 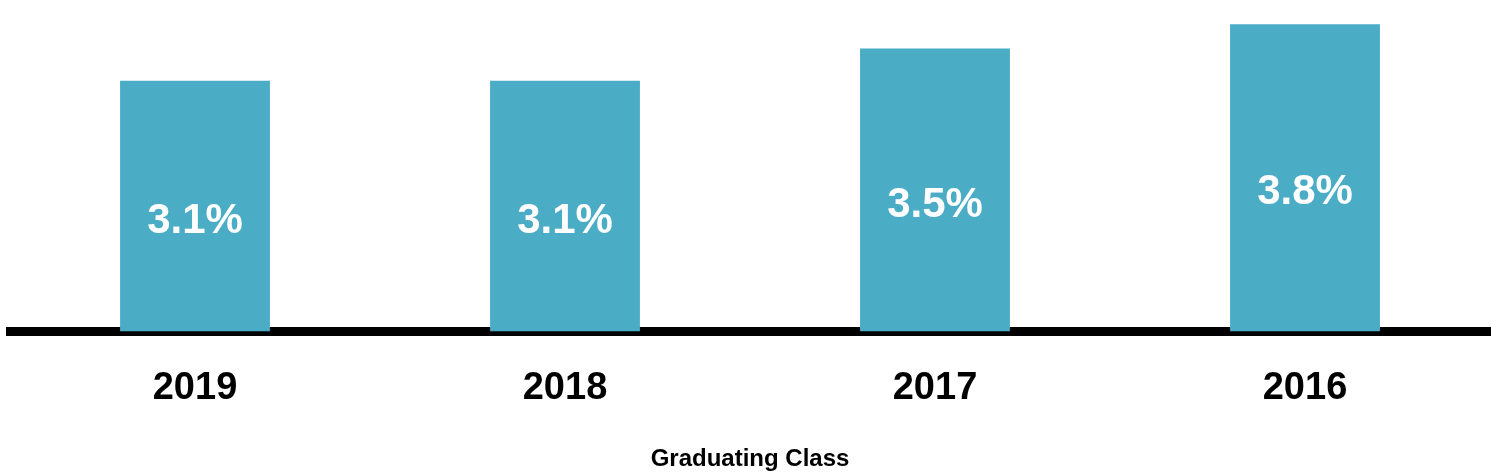 What do you see at coordinates (935, 385) in the screenshot?
I see `x-tick-label: 2017` at bounding box center [935, 385].